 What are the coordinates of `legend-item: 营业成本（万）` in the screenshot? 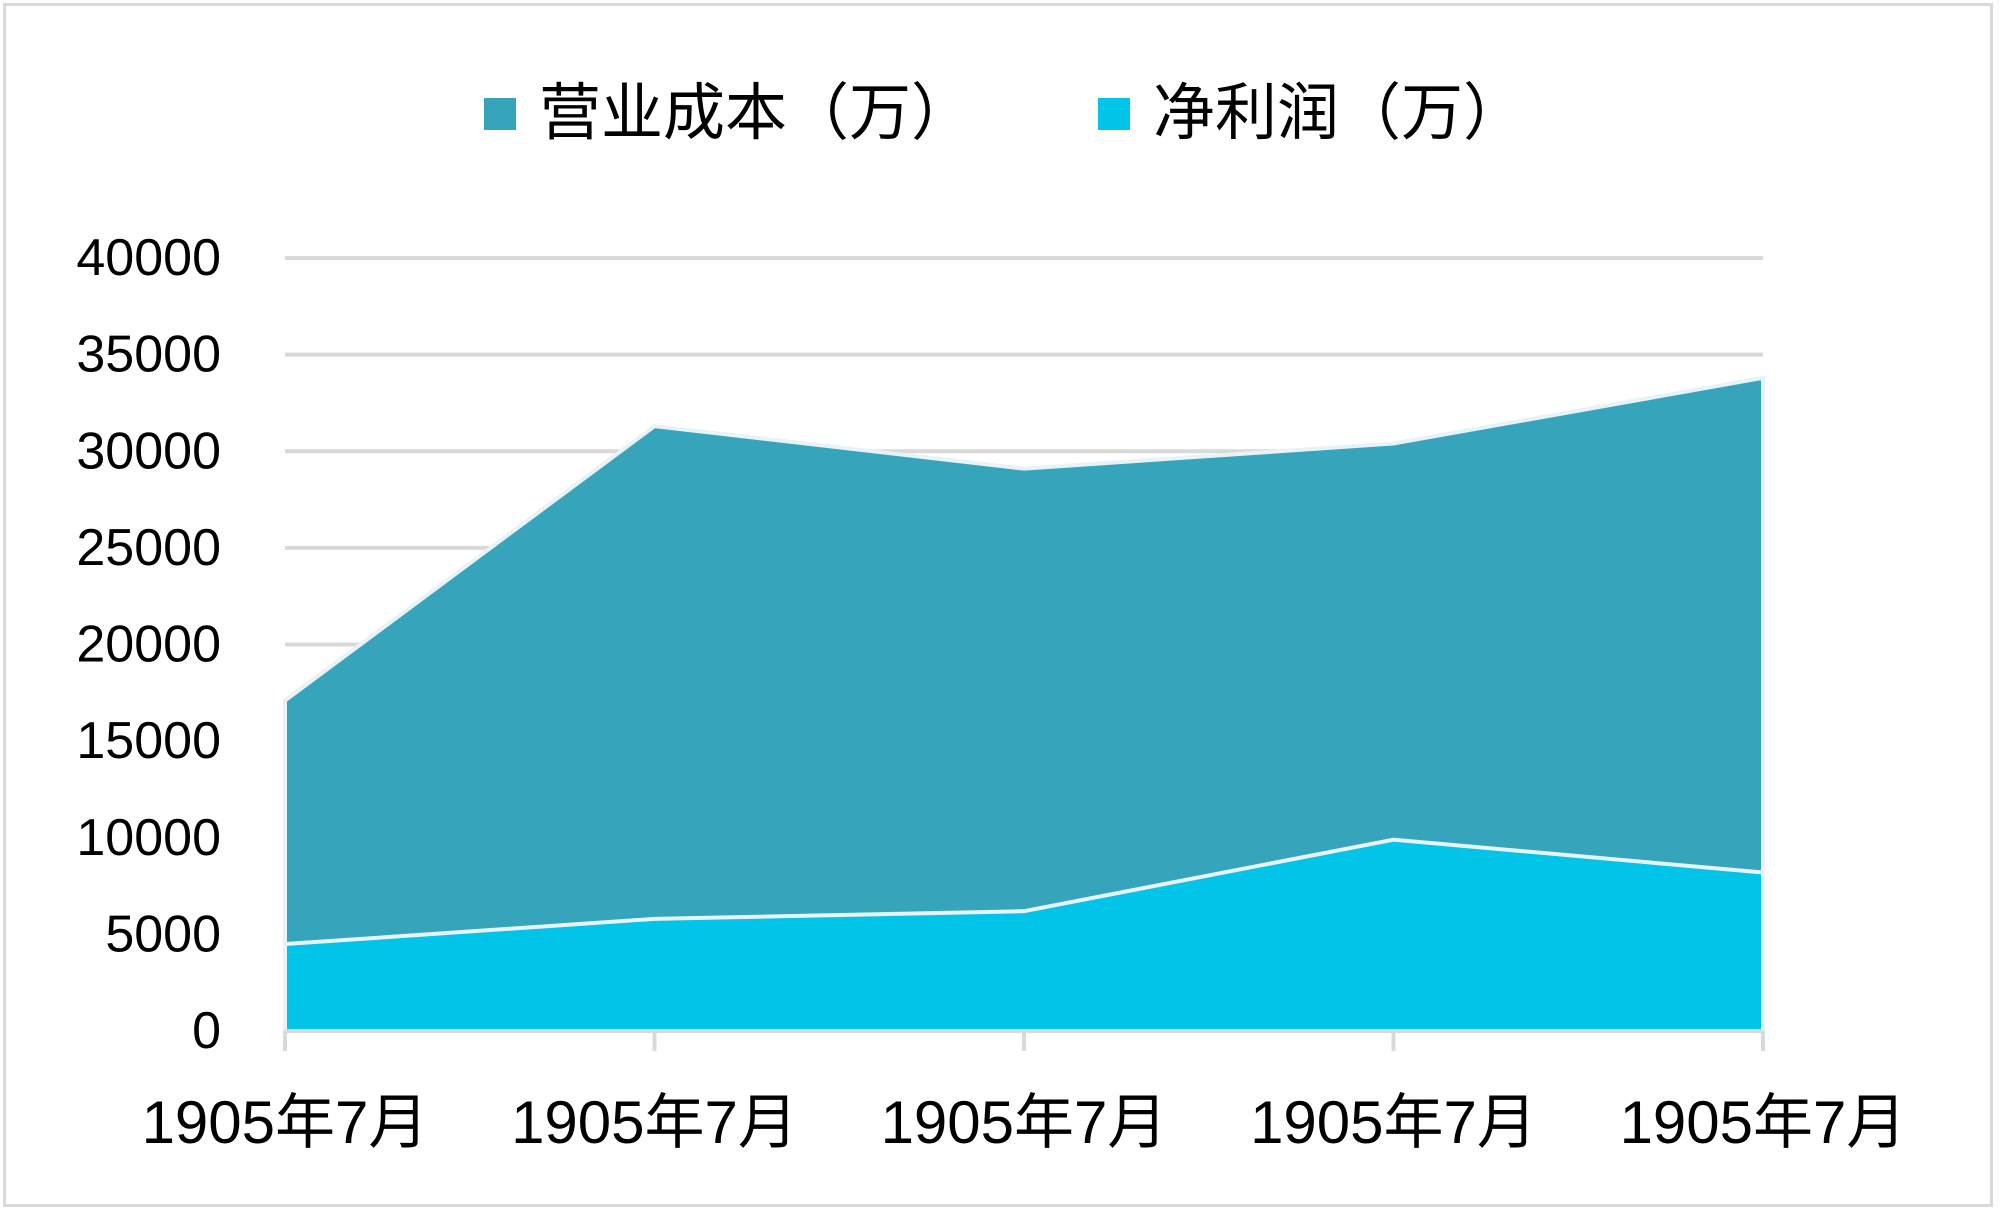 It's located at (728, 113).